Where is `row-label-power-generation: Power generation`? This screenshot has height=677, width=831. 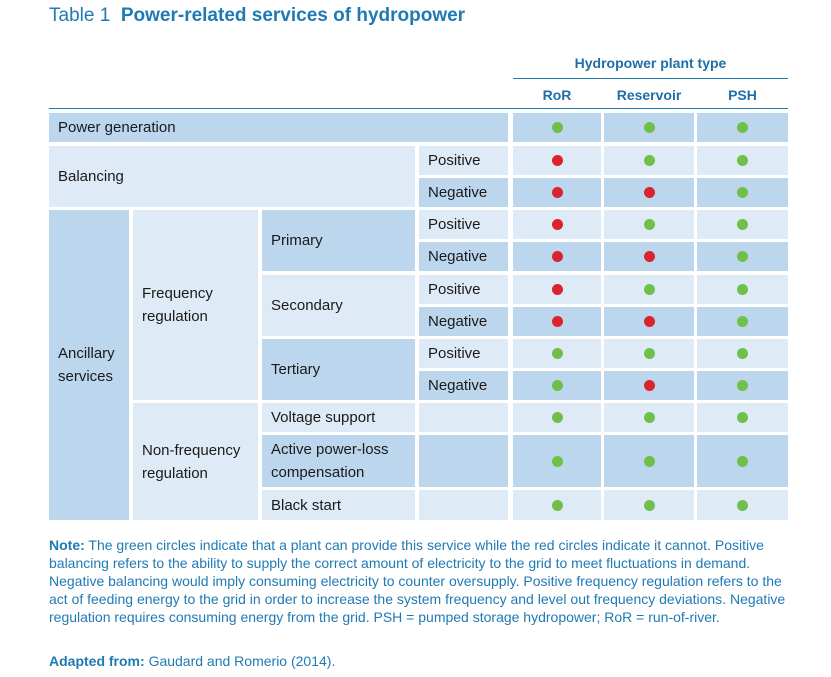
row-label-power-generation: Power generation is located at coordinates (278, 127).